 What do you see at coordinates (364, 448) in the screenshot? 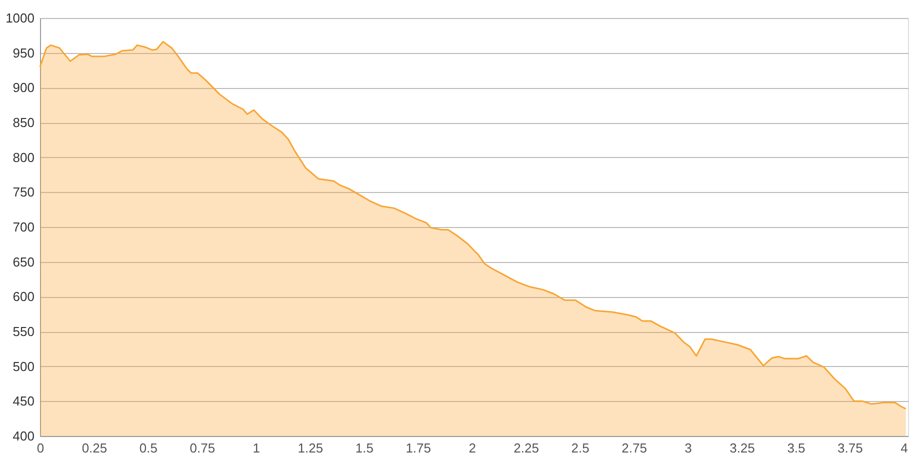
I see `x-tick-label: 1.5` at bounding box center [364, 448].